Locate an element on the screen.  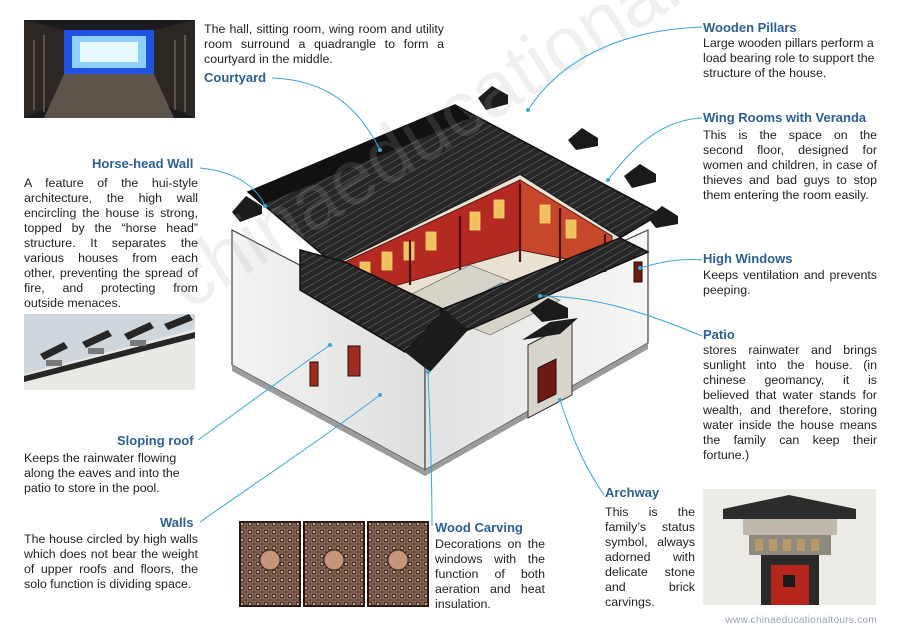
watermark-url: www.chinaeducationaltours.com is located at coordinates (801, 620).